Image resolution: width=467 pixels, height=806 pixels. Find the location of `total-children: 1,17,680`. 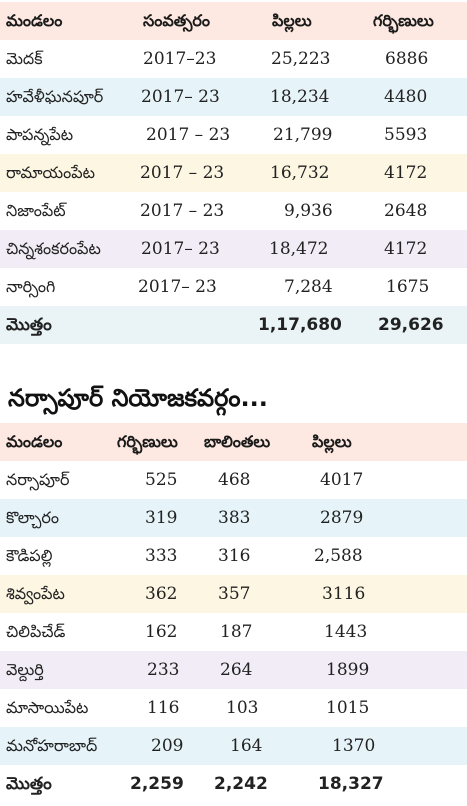

total-children: 1,17,680 is located at coordinates (300, 325).